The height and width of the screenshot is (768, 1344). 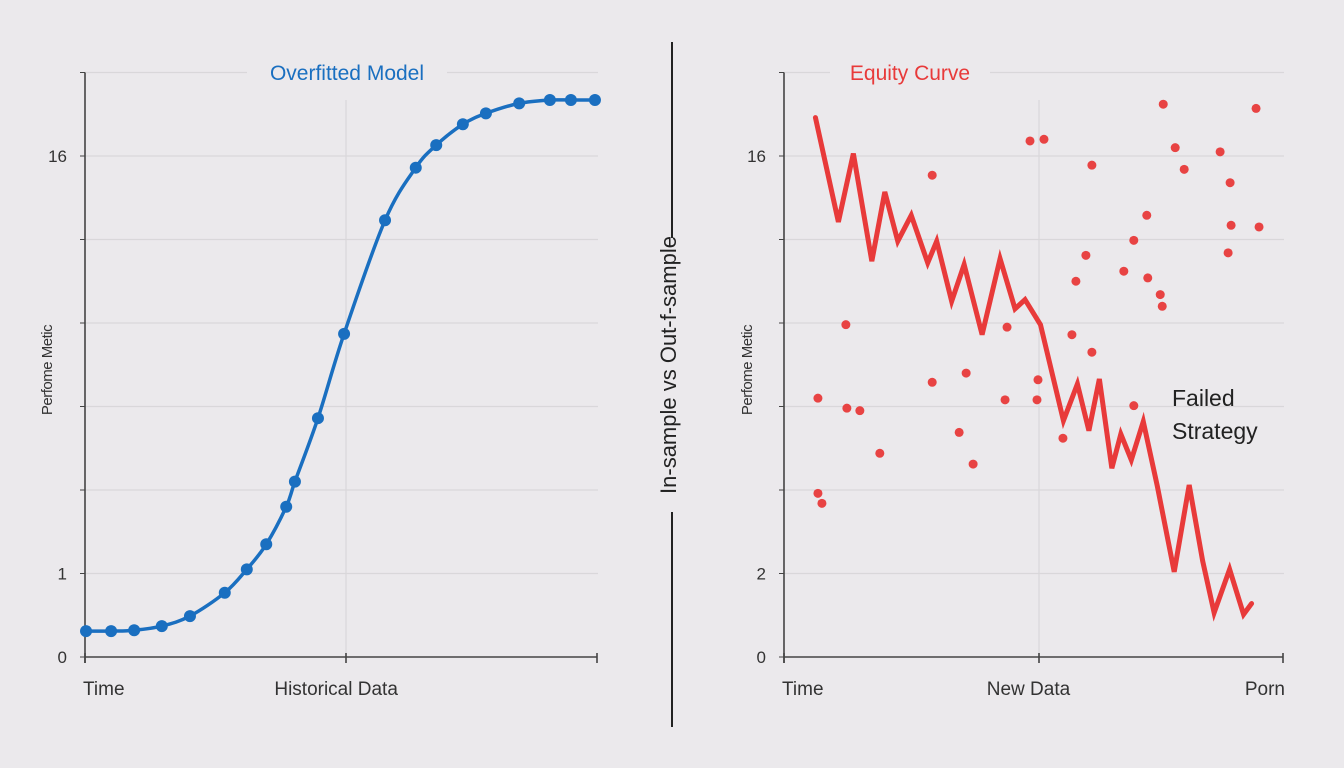 What do you see at coordinates (1029, 689) in the screenshot?
I see `x-tick-label: New Data` at bounding box center [1029, 689].